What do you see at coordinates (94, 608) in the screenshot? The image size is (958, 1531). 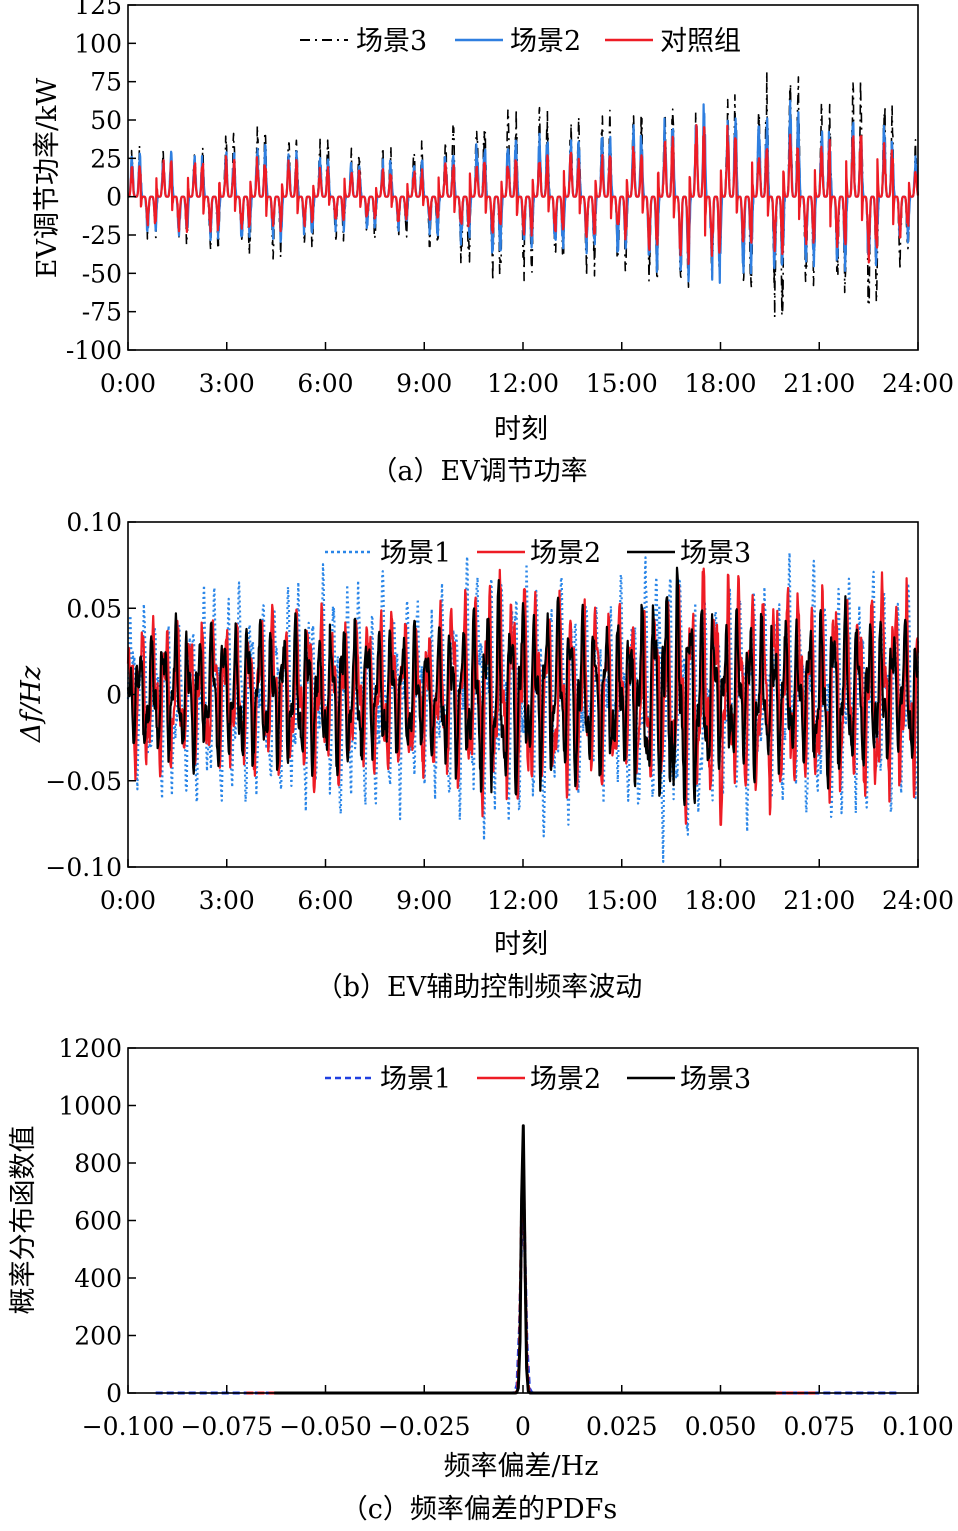 I see `panel-b-y-tick-label: 0.05` at bounding box center [94, 608].